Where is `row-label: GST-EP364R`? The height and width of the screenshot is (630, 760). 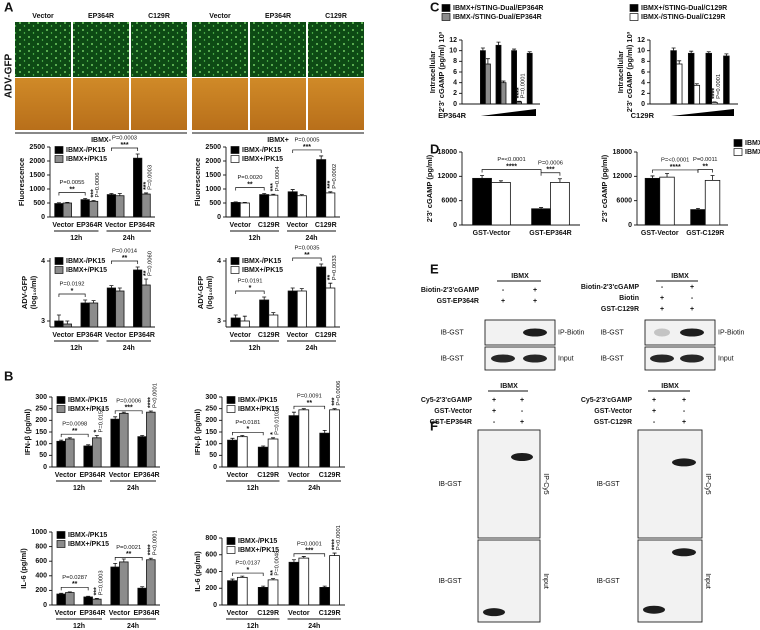 row-label: GST-EP364R is located at coordinates (451, 422).